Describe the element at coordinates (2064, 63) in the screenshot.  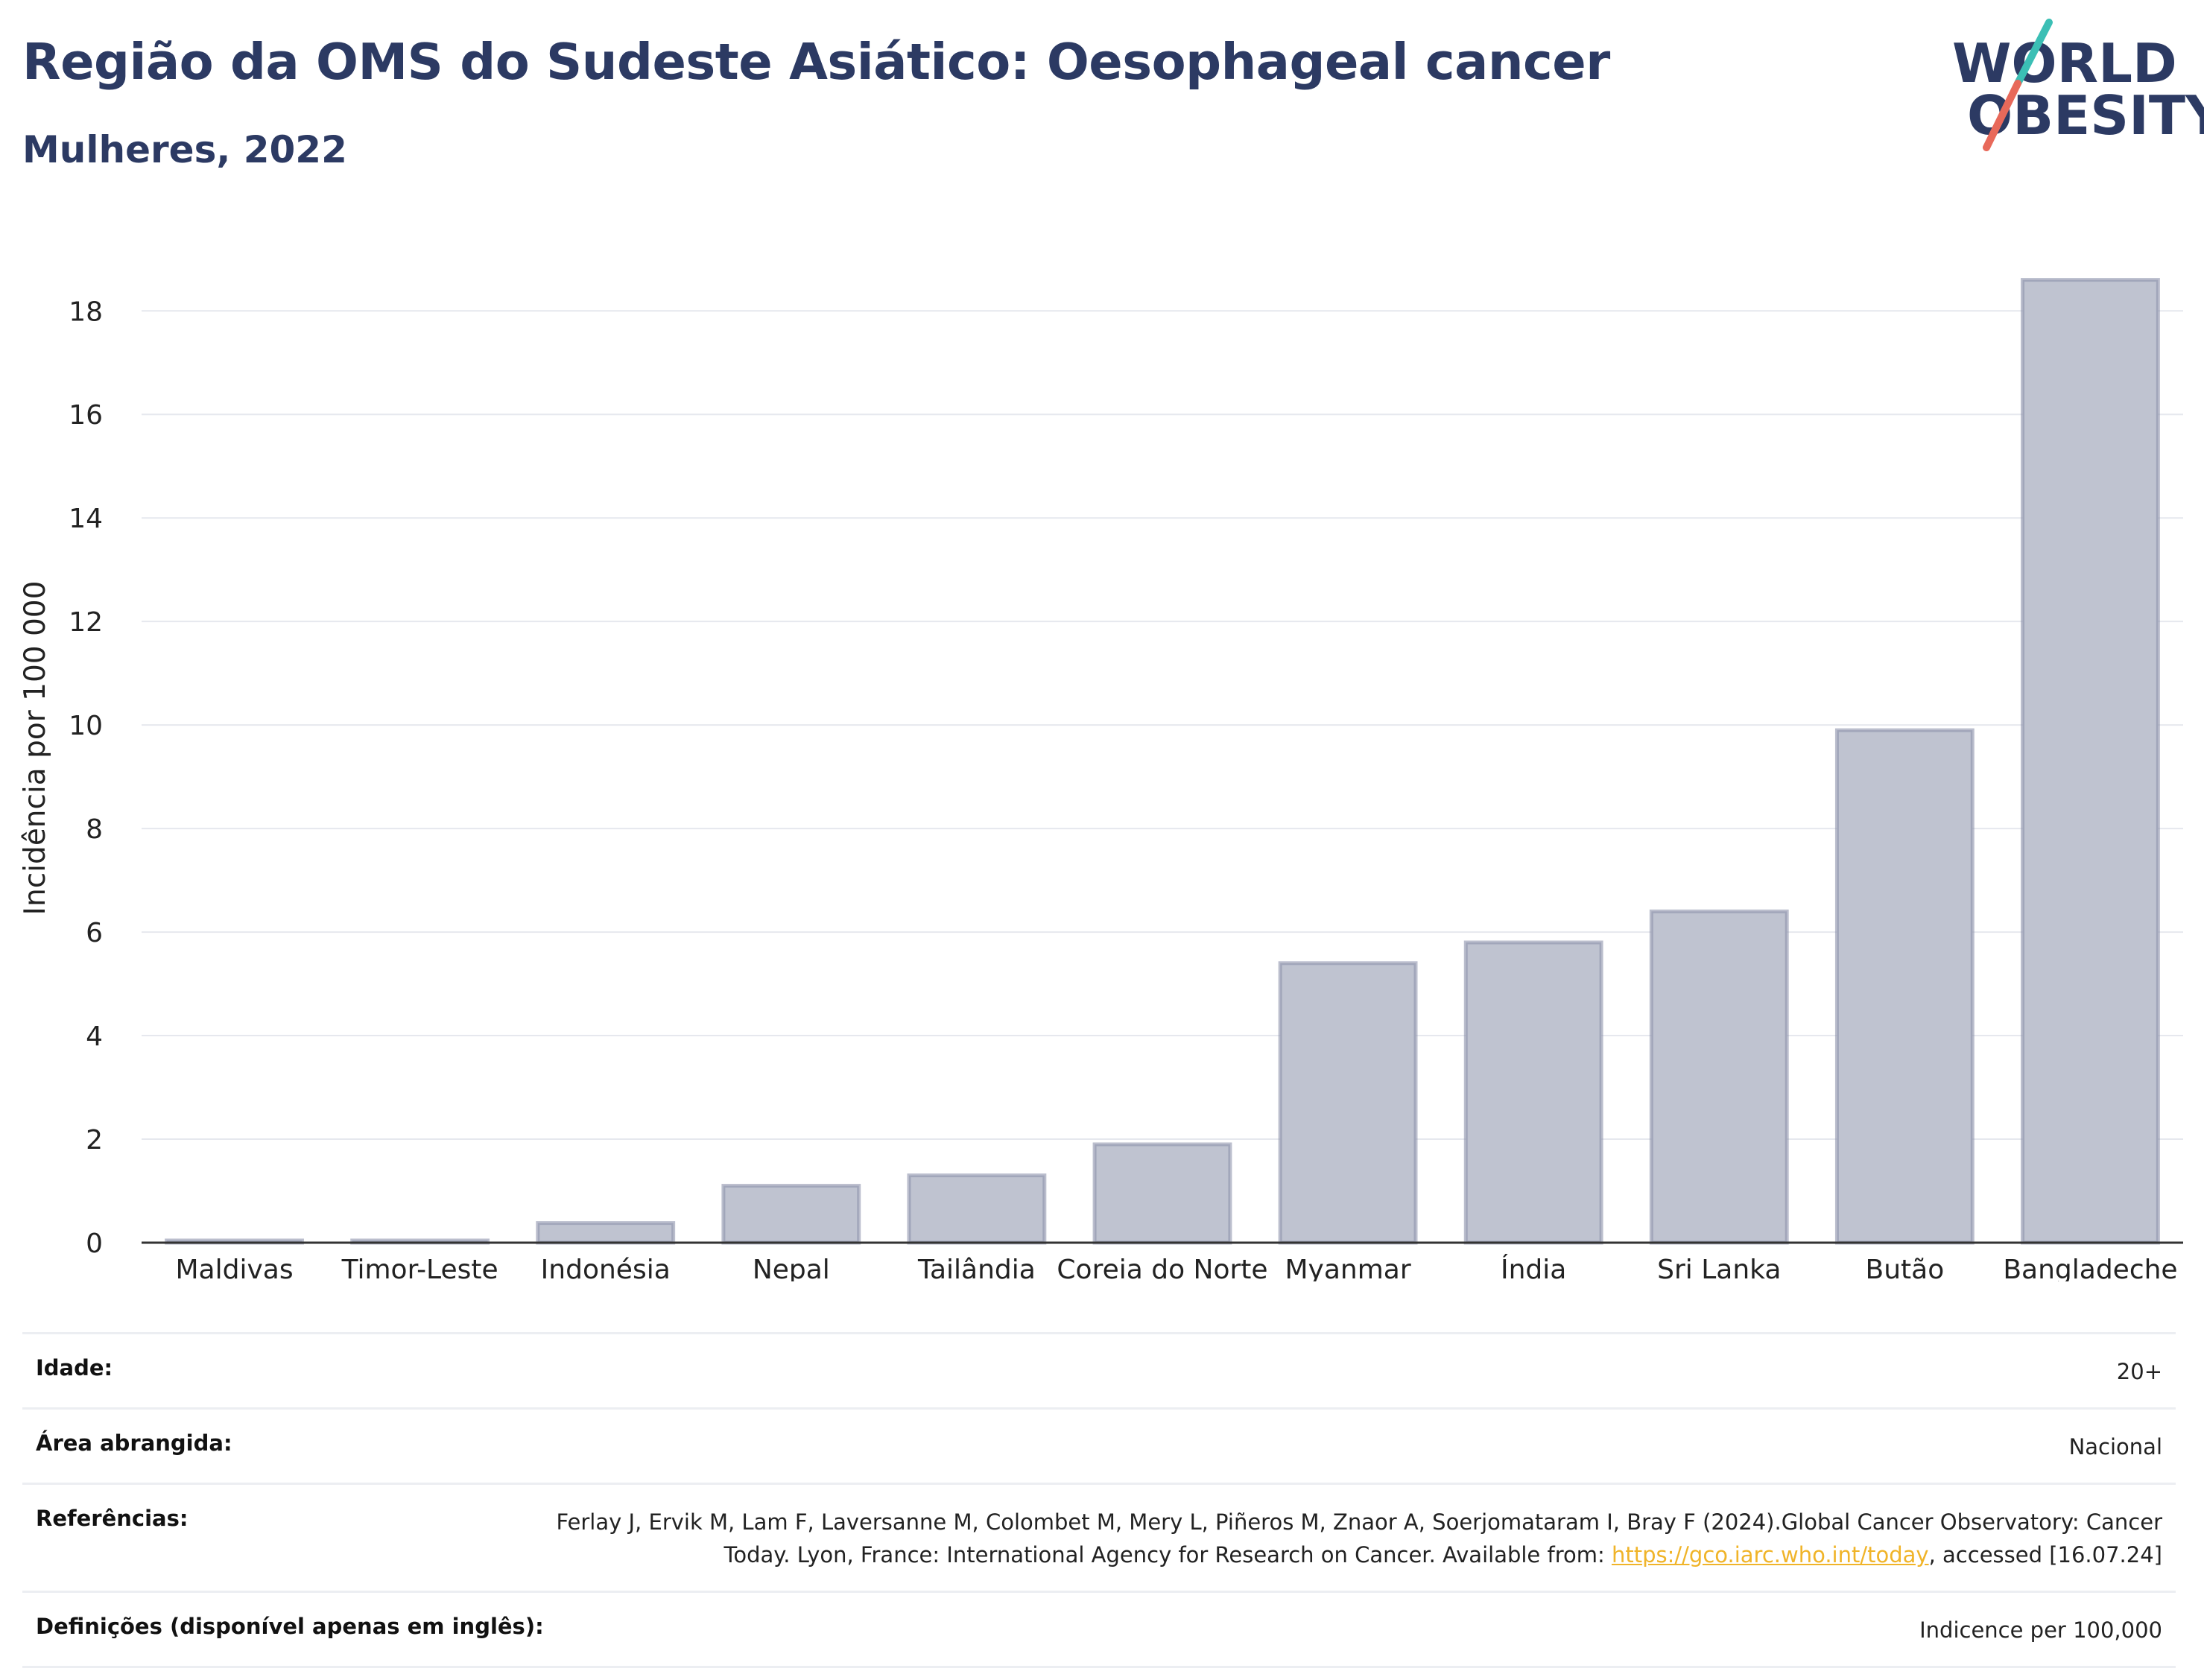
I see `logo-line1: WORLD` at that location.